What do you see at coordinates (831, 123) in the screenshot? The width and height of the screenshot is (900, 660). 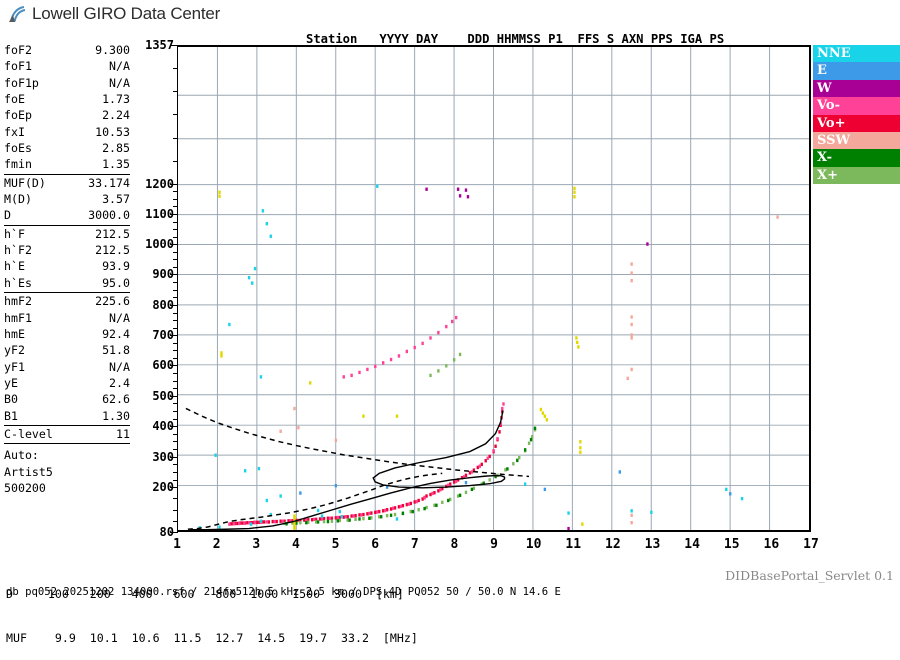 I see `legend-item-label: Vo+` at bounding box center [831, 123].